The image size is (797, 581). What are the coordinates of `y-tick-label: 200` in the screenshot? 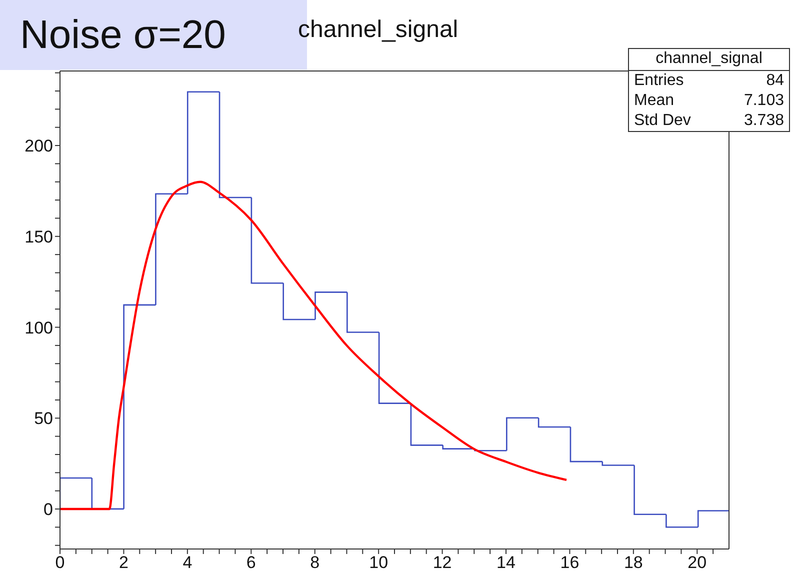 It's located at (38, 146).